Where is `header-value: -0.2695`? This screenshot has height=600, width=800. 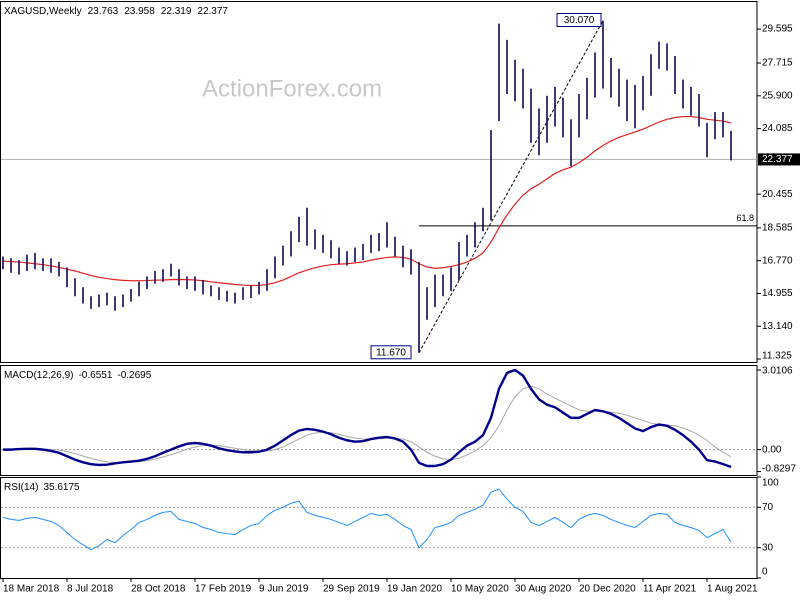
header-value: -0.2695 is located at coordinates (134, 375).